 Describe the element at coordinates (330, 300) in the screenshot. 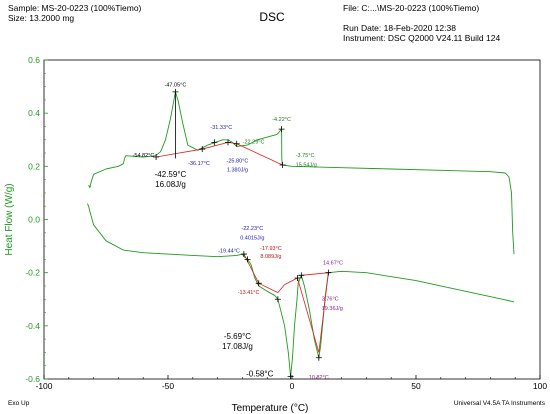

I see `peak-annotation: 3.76°C` at that location.